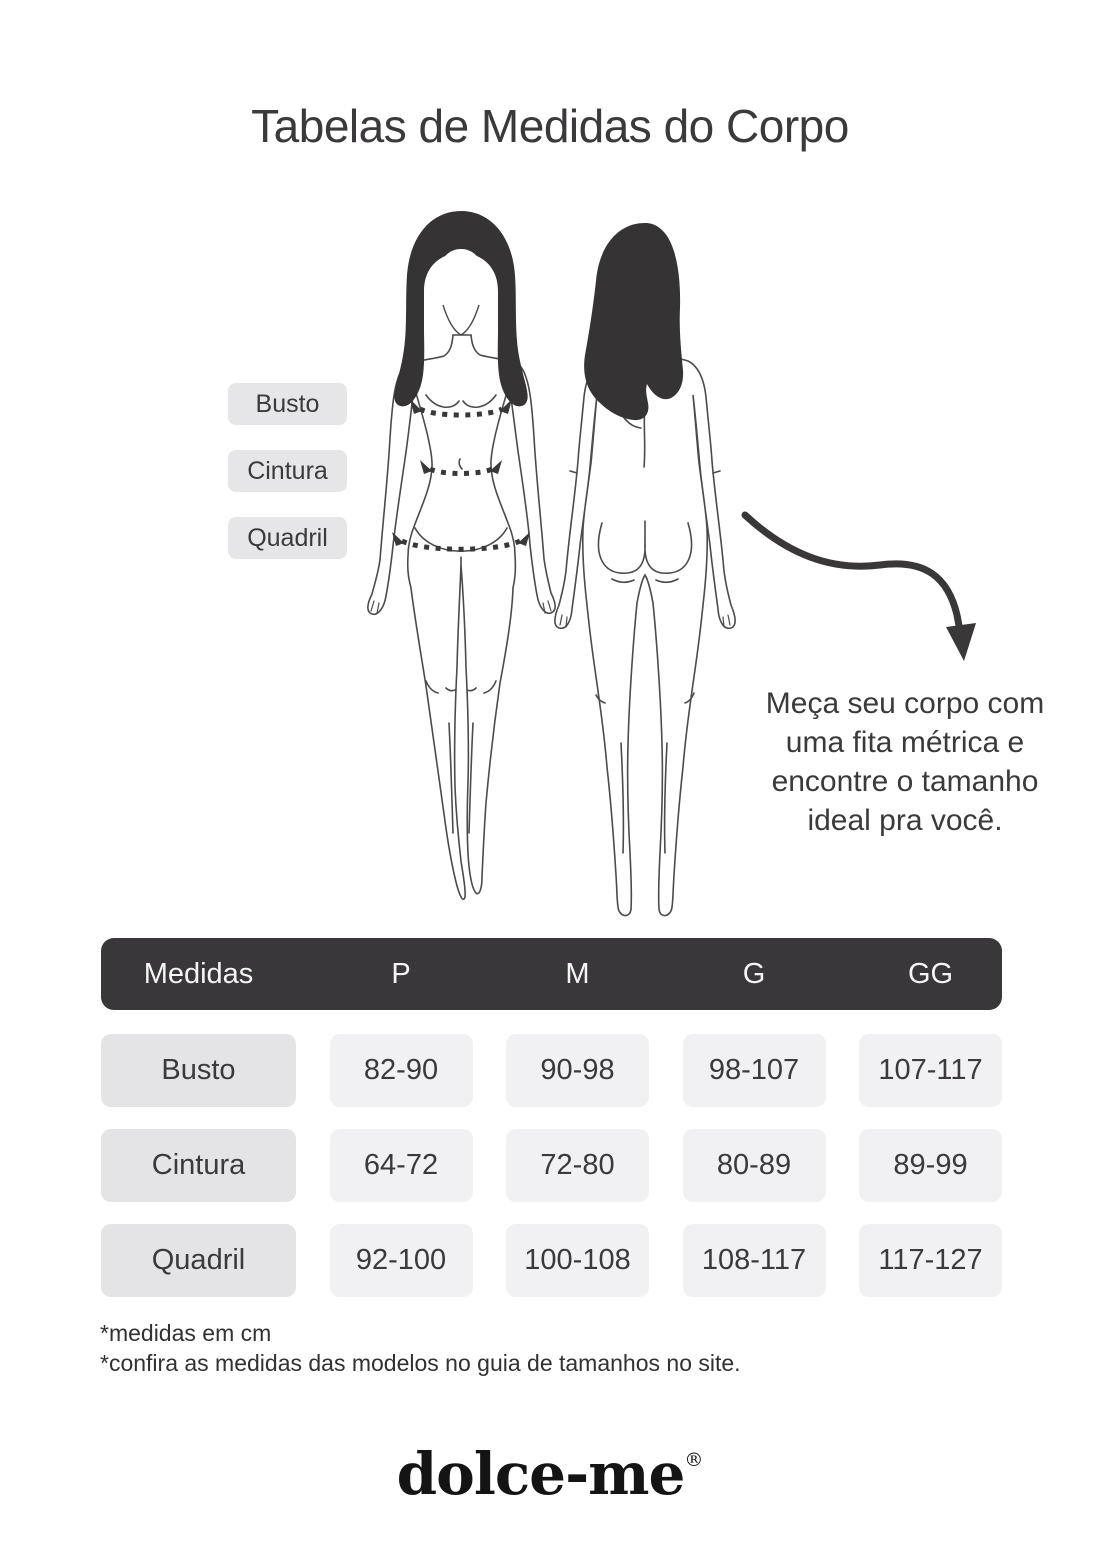  I want to click on navel-mark, so click(460, 464).